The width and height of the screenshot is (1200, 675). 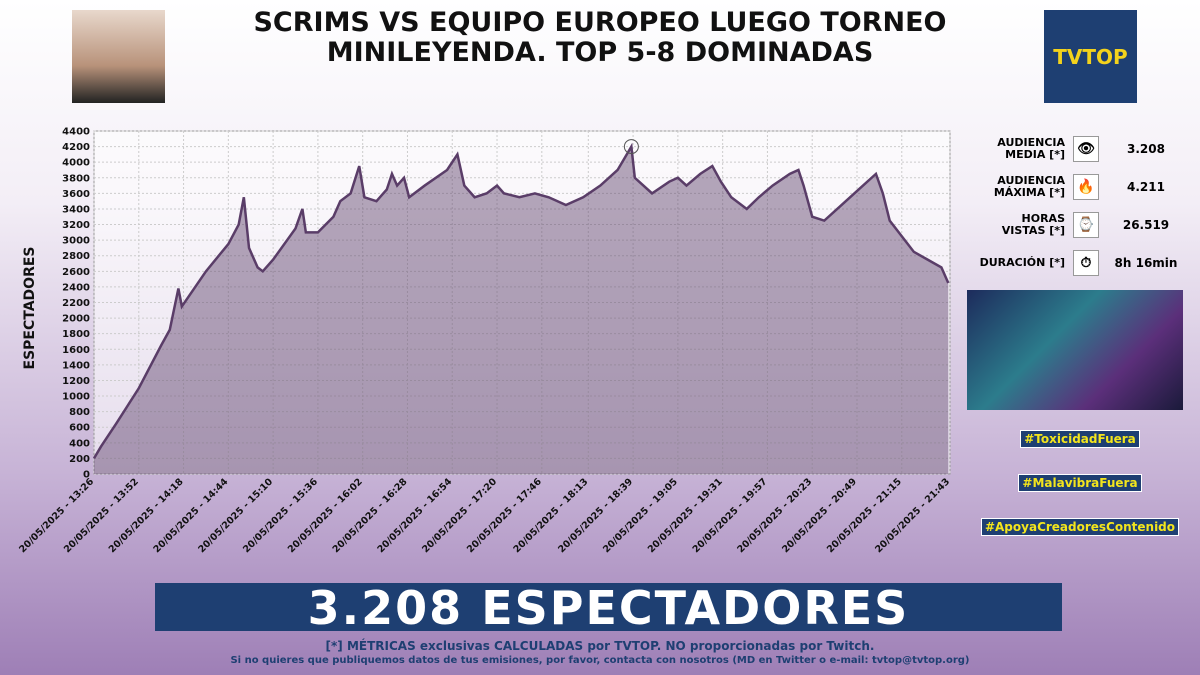 What do you see at coordinates (1146, 263) in the screenshot?
I see `stat-value: 8h 16min` at bounding box center [1146, 263].